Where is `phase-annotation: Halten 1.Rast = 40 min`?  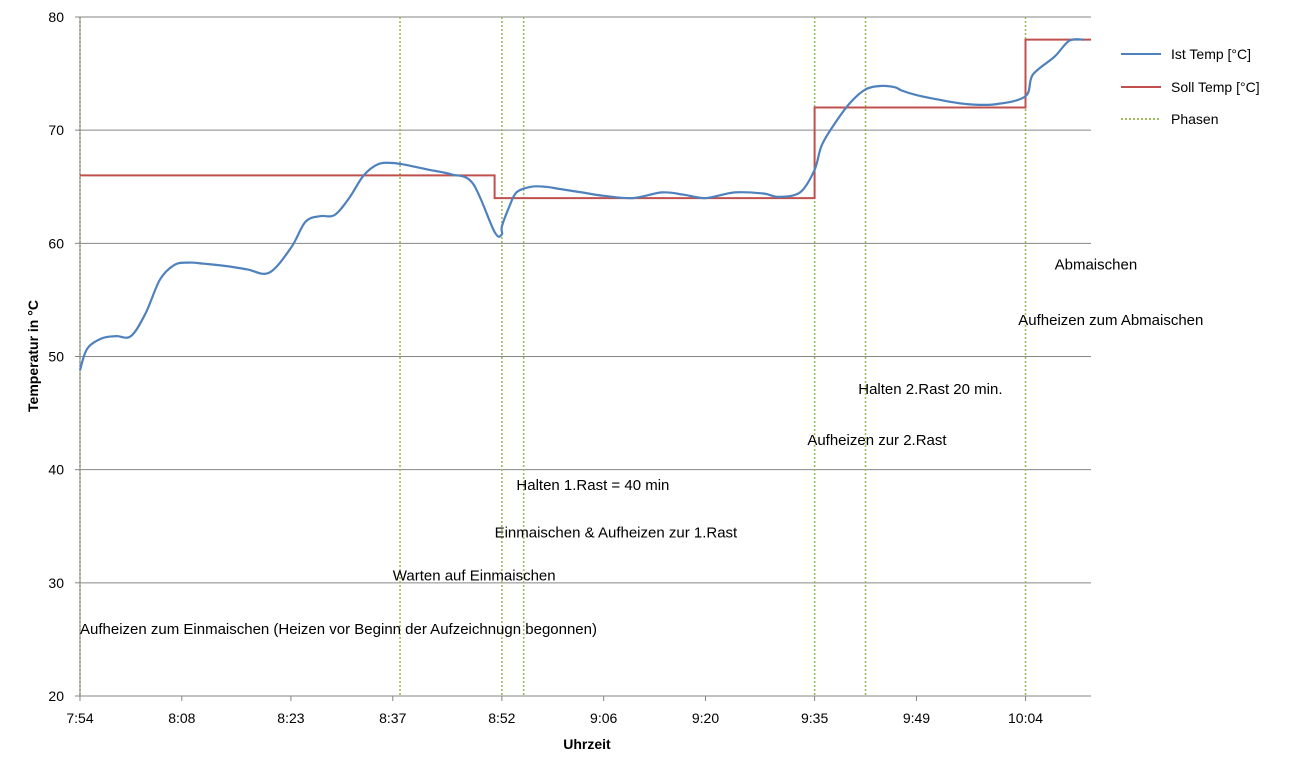 phase-annotation: Halten 1.Rast = 40 min is located at coordinates (592, 485).